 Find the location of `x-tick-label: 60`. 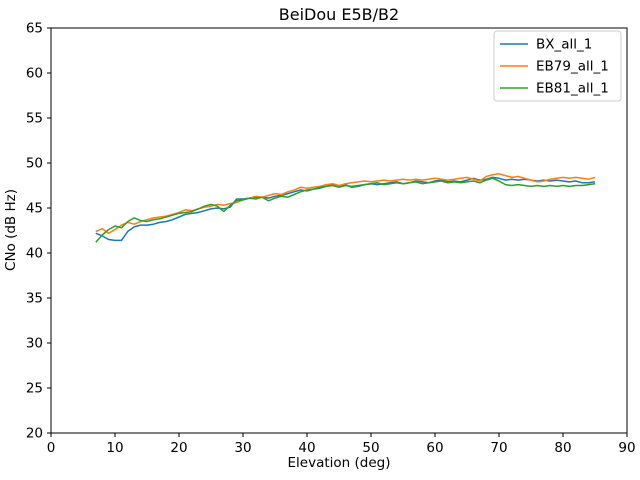

x-tick-label: 60 is located at coordinates (434, 448).